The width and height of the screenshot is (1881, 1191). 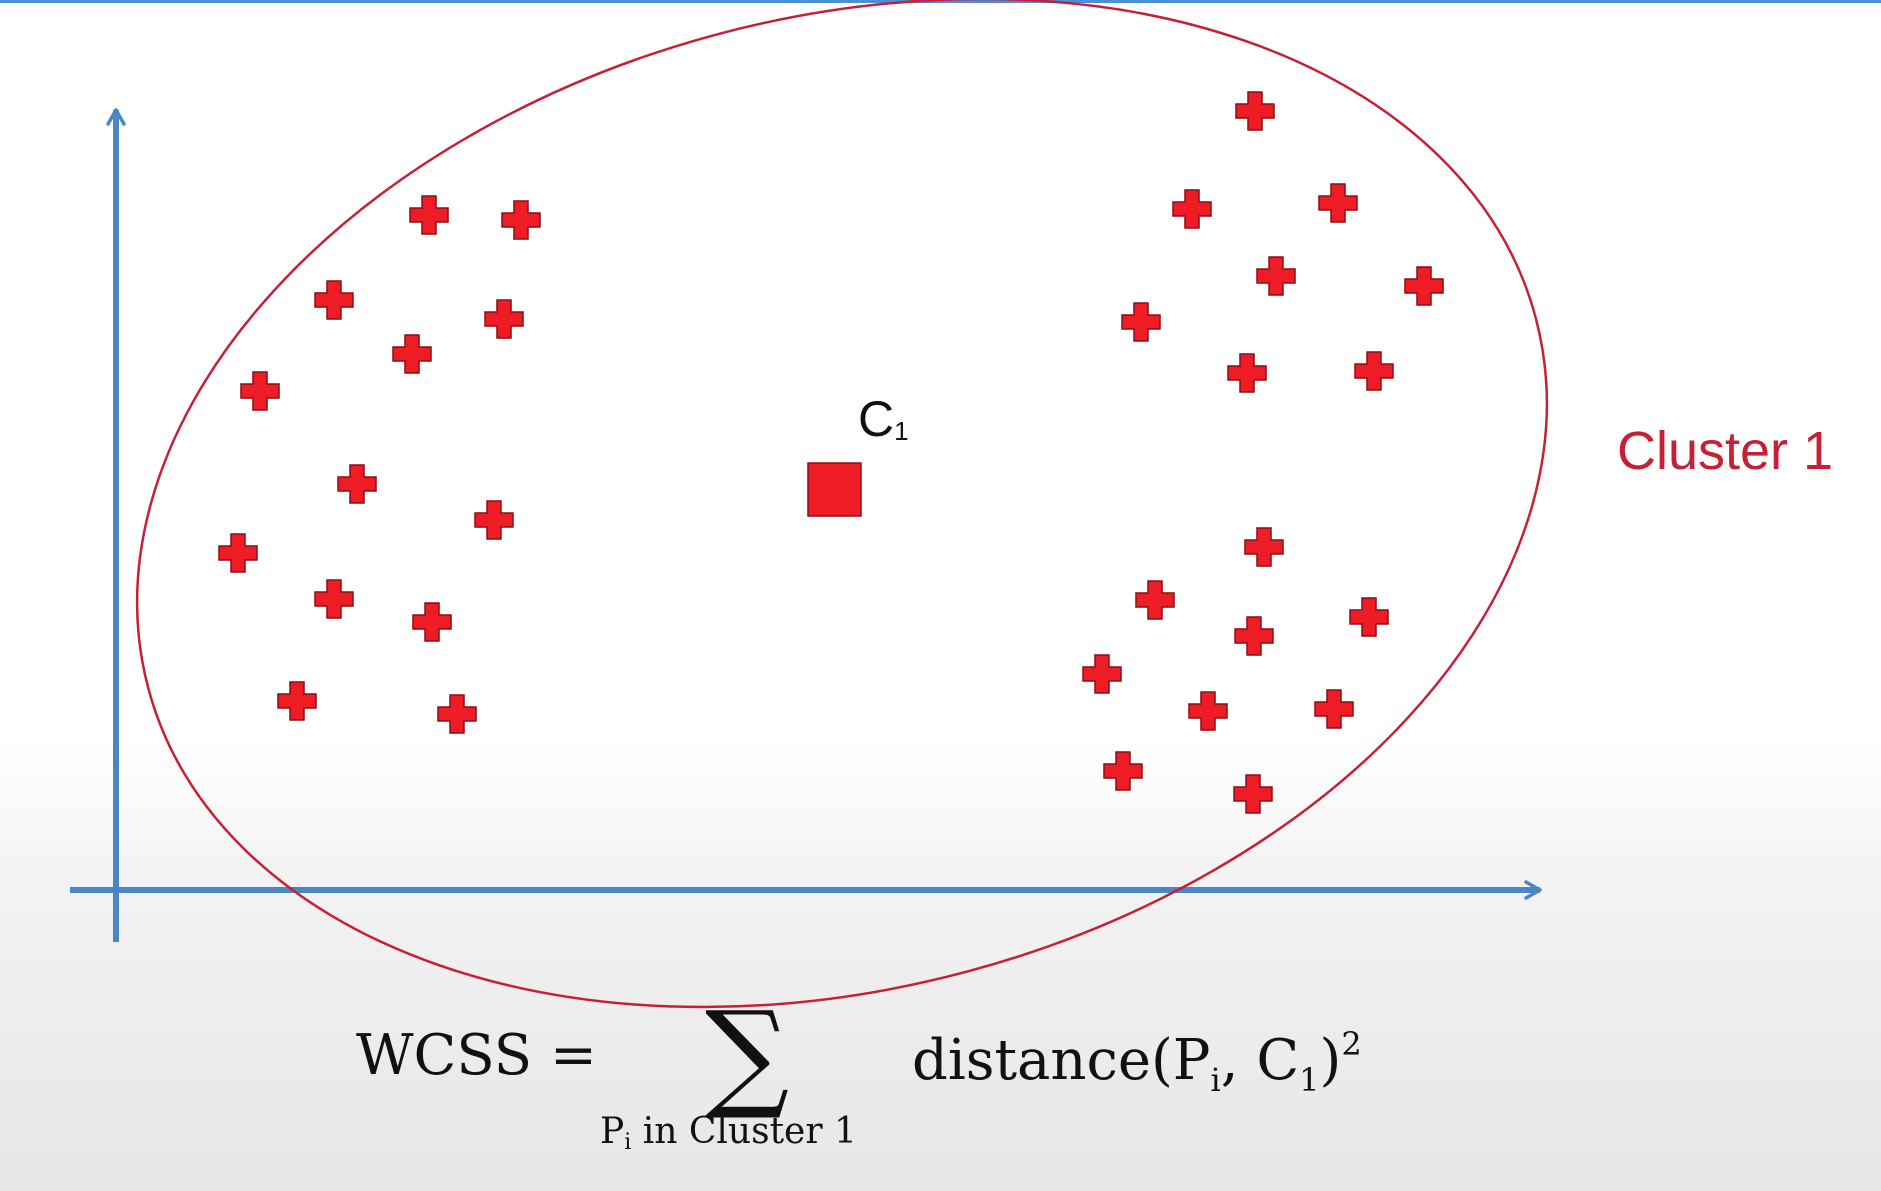 I want to click on formula-rhs: distance(Pi, C1)2, so click(x=1137, y=1062).